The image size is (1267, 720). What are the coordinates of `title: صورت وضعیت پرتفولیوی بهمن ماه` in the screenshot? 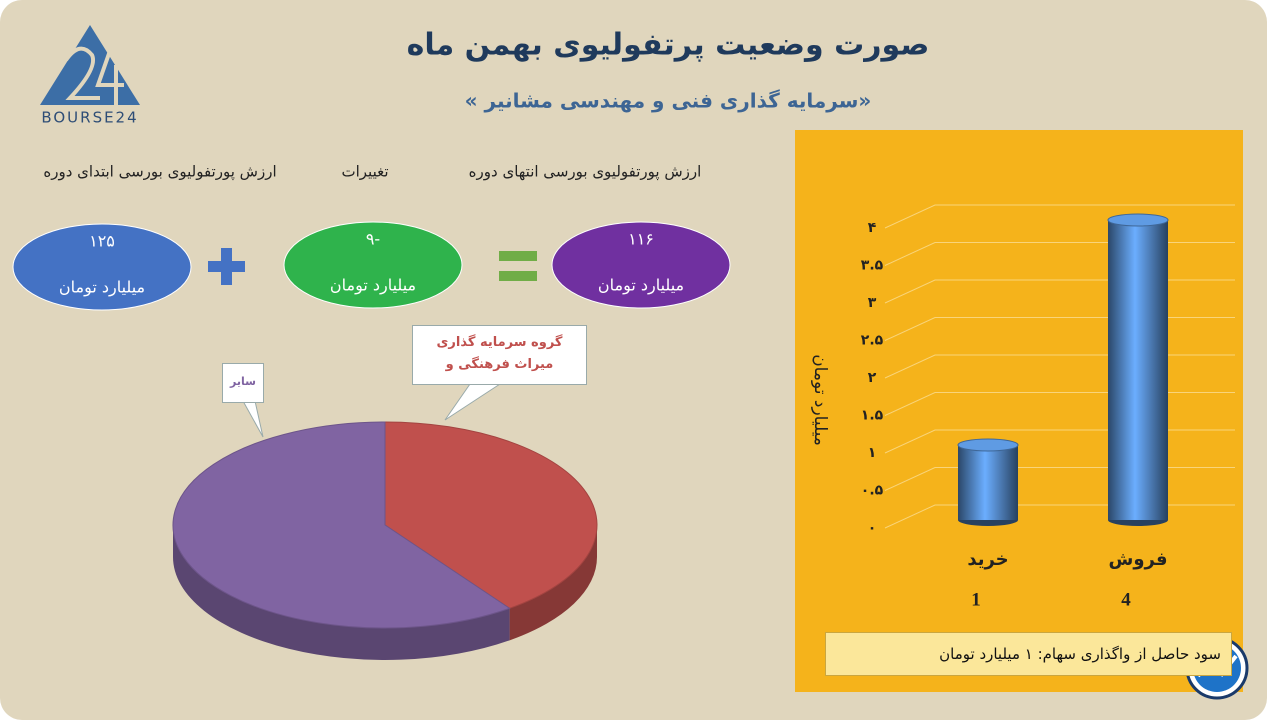 It's located at (668, 45).